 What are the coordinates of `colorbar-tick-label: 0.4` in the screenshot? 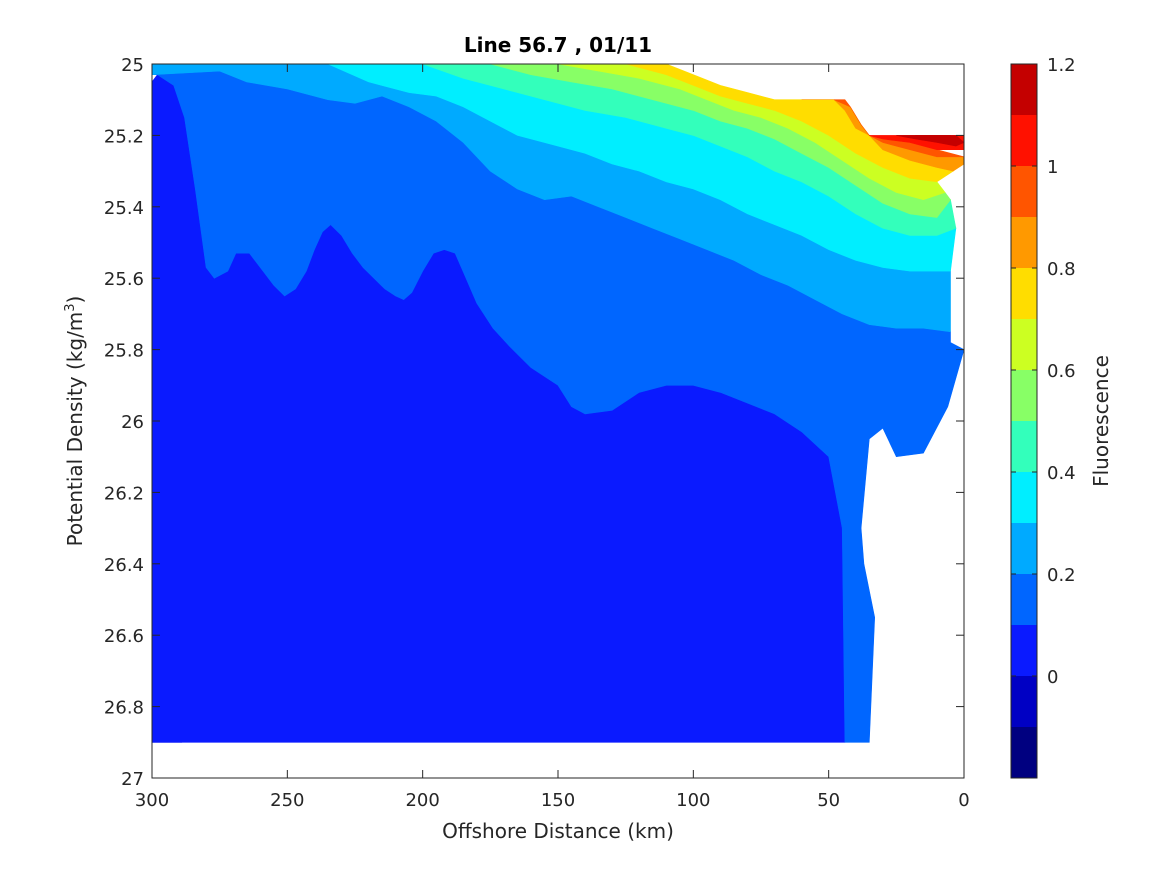 It's located at (1061, 473).